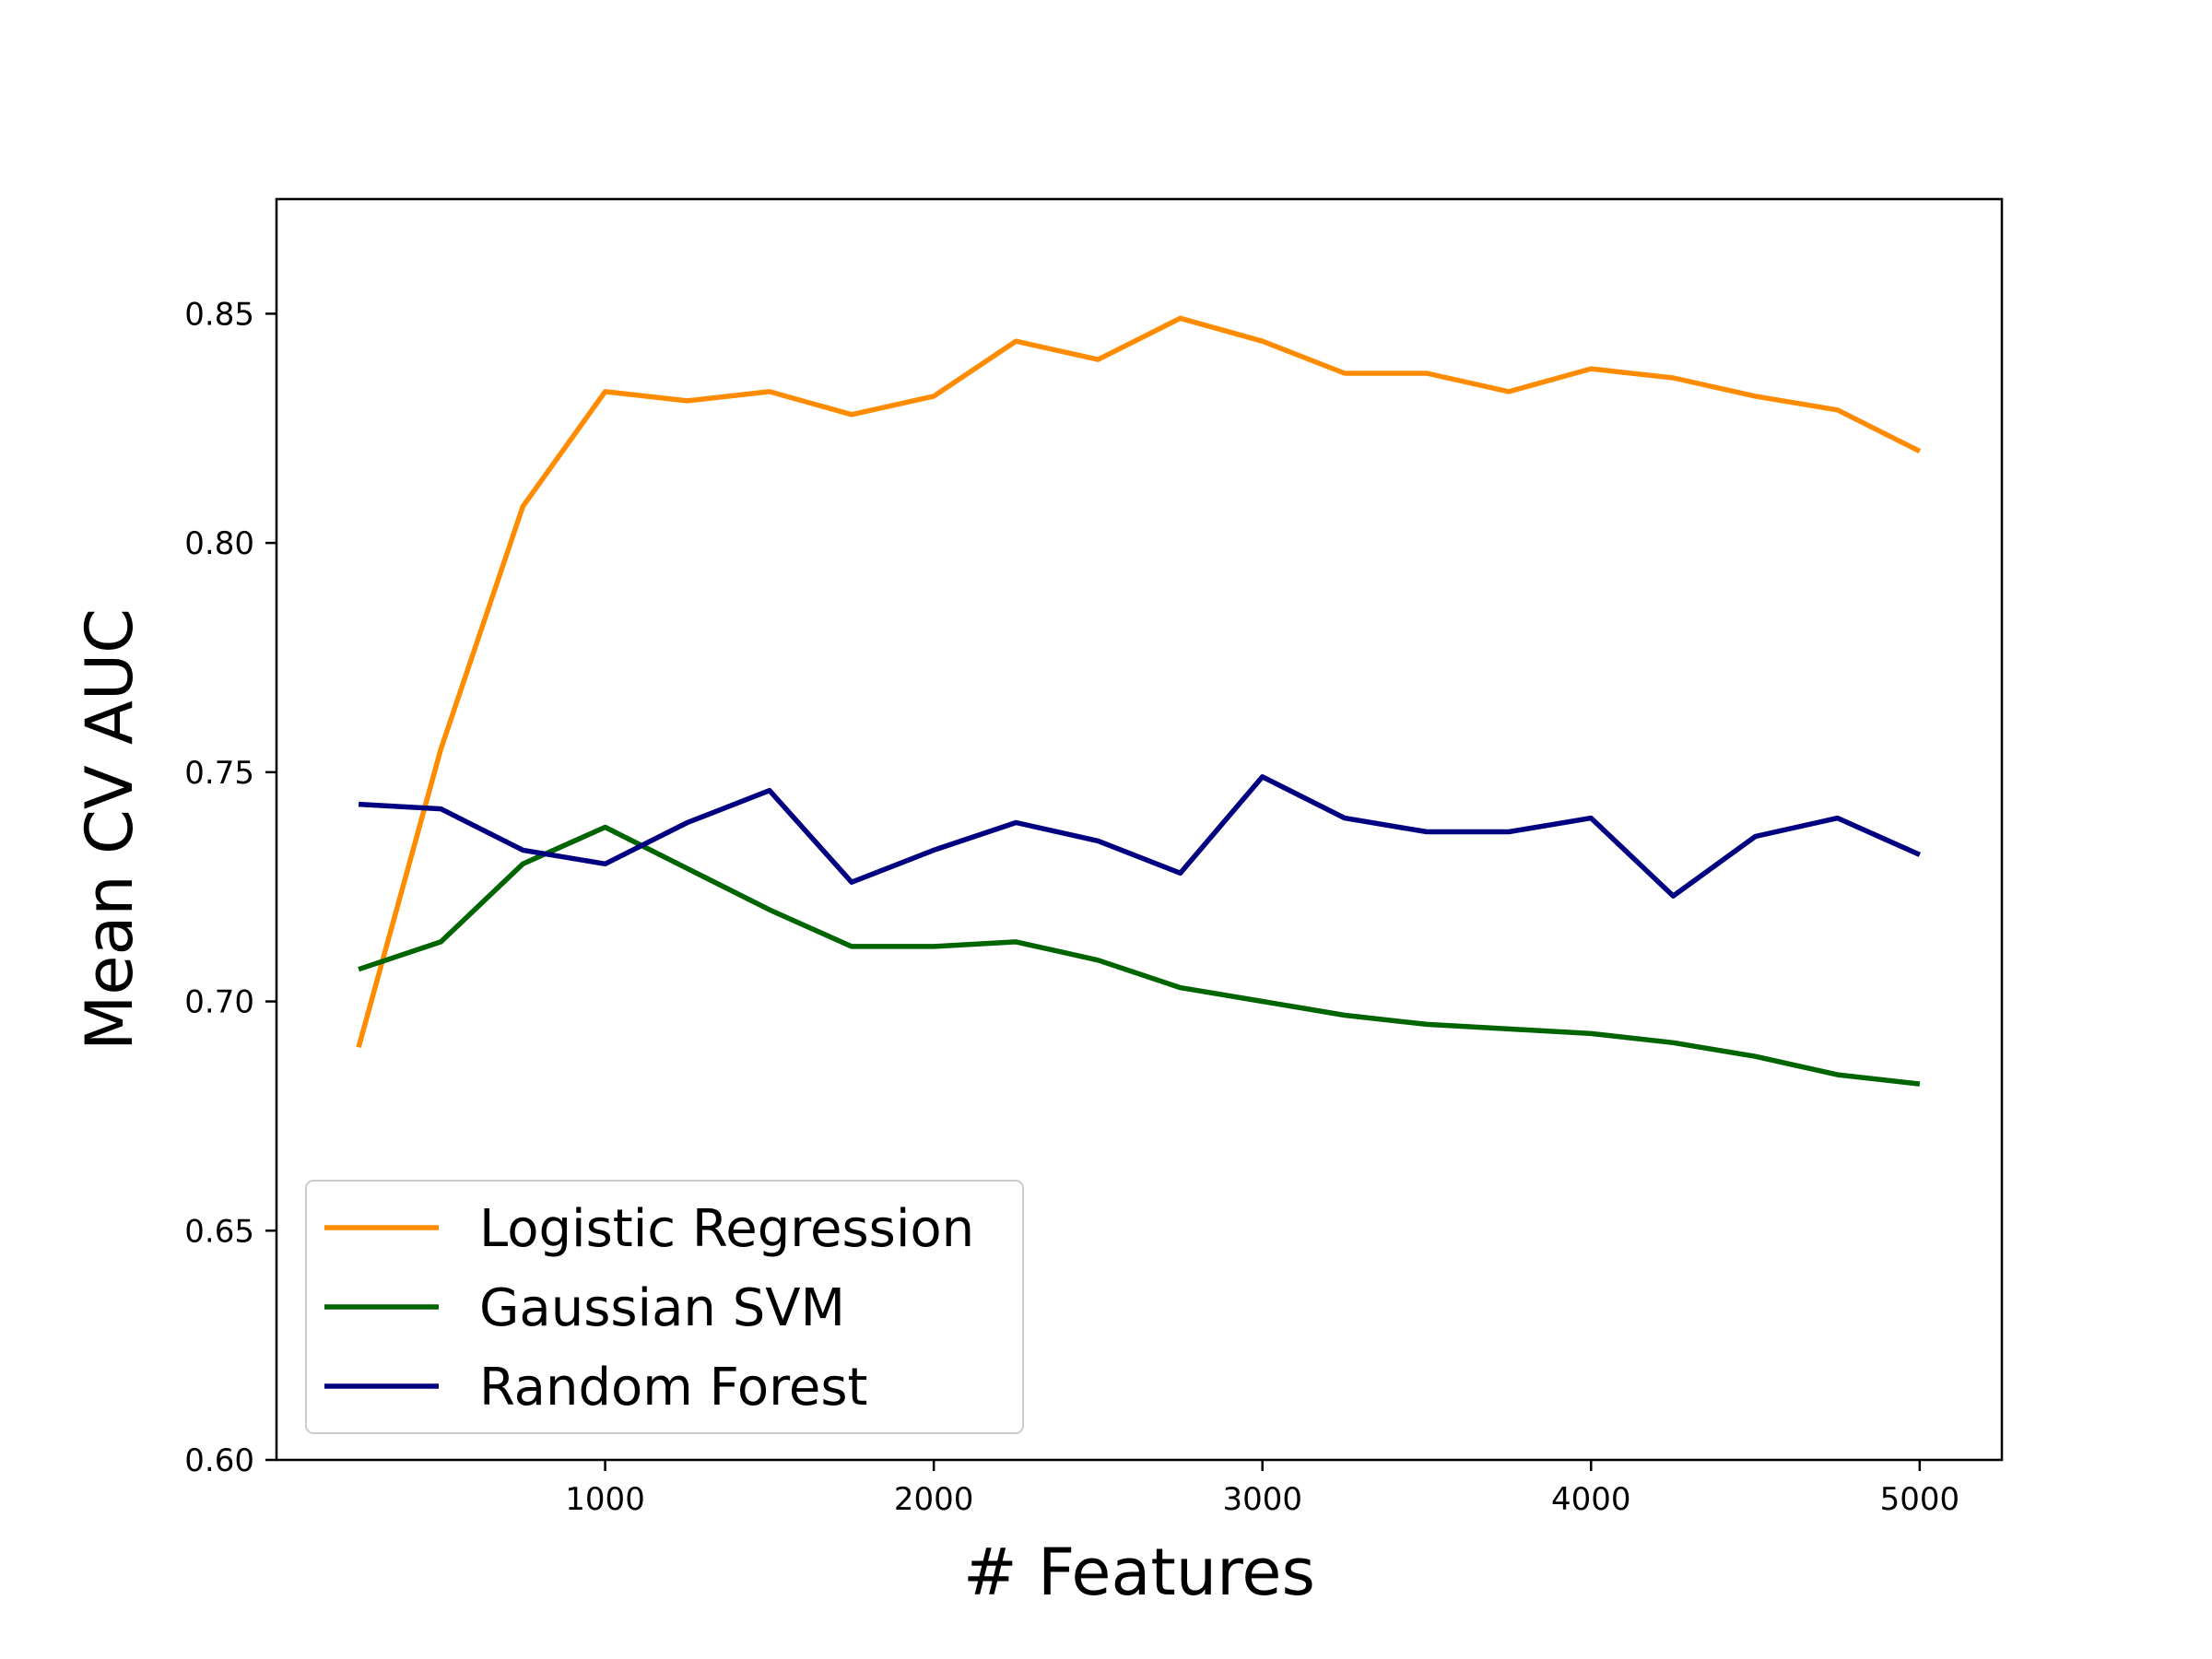 This screenshot has width=2212, height=1659. I want to click on x-axis-title: # Features, so click(1139, 1572).